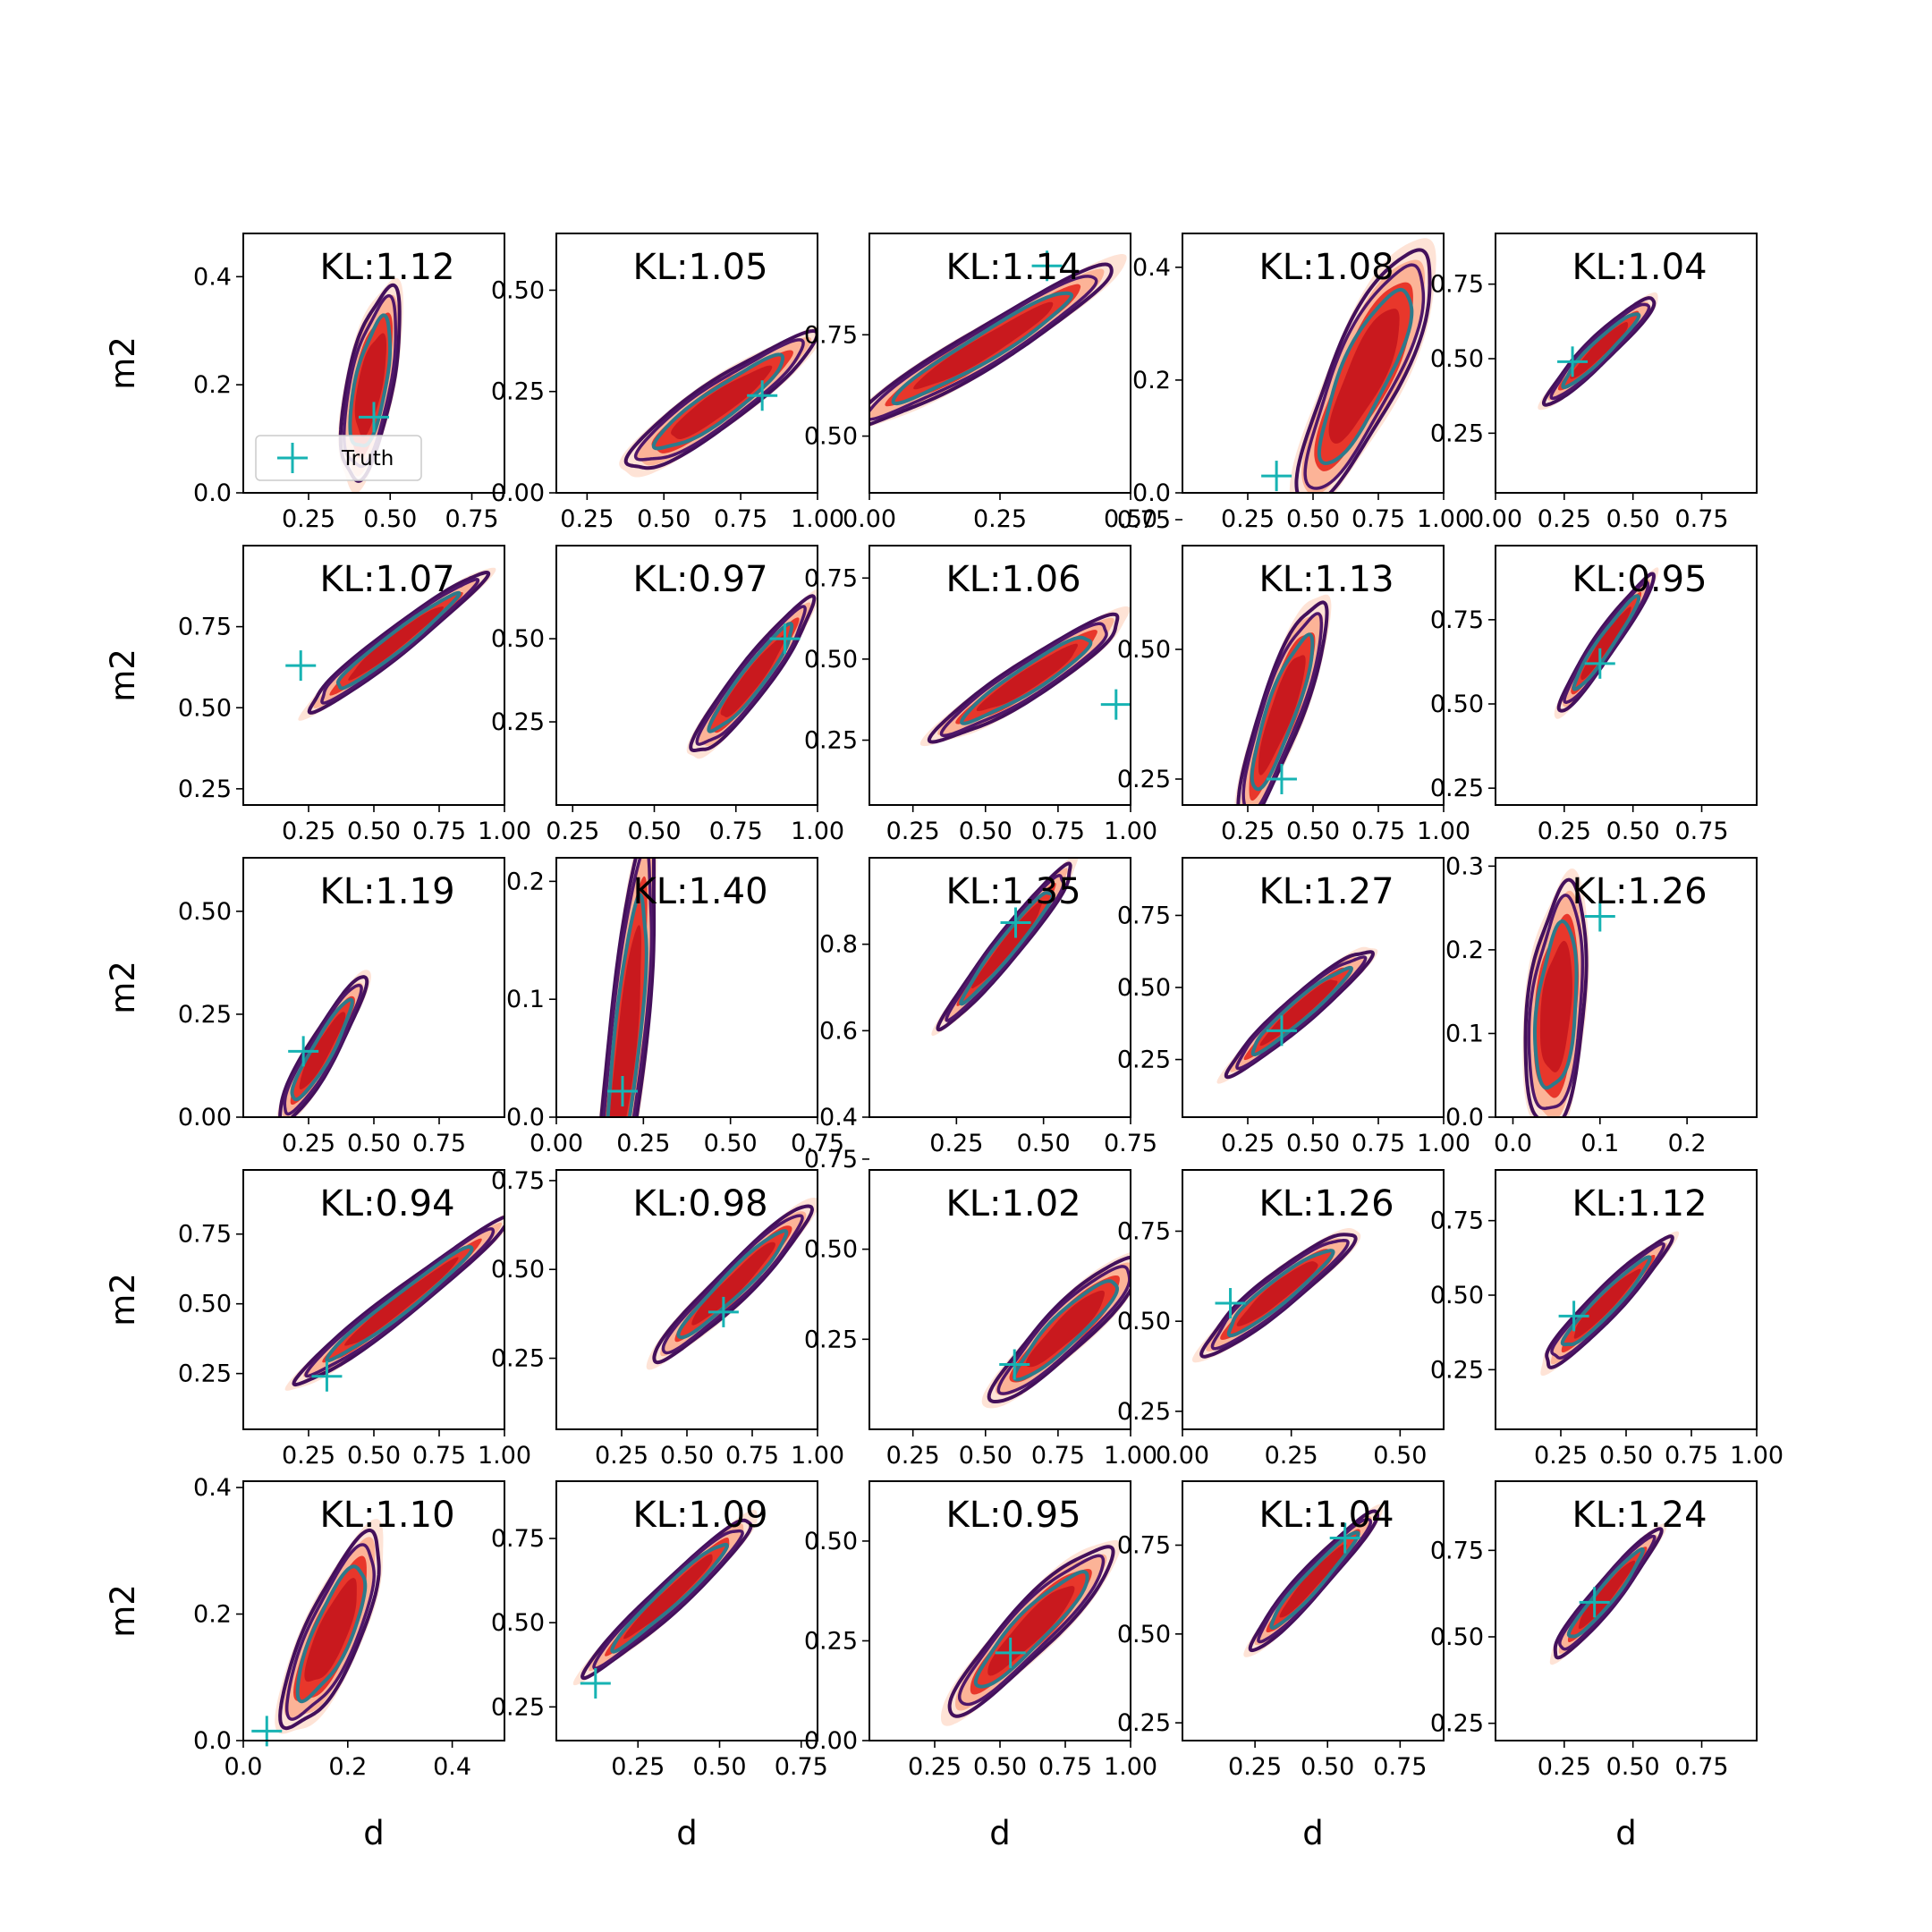  What do you see at coordinates (1599, 1143) in the screenshot?
I see `x-tick-label: 0.1` at bounding box center [1599, 1143].